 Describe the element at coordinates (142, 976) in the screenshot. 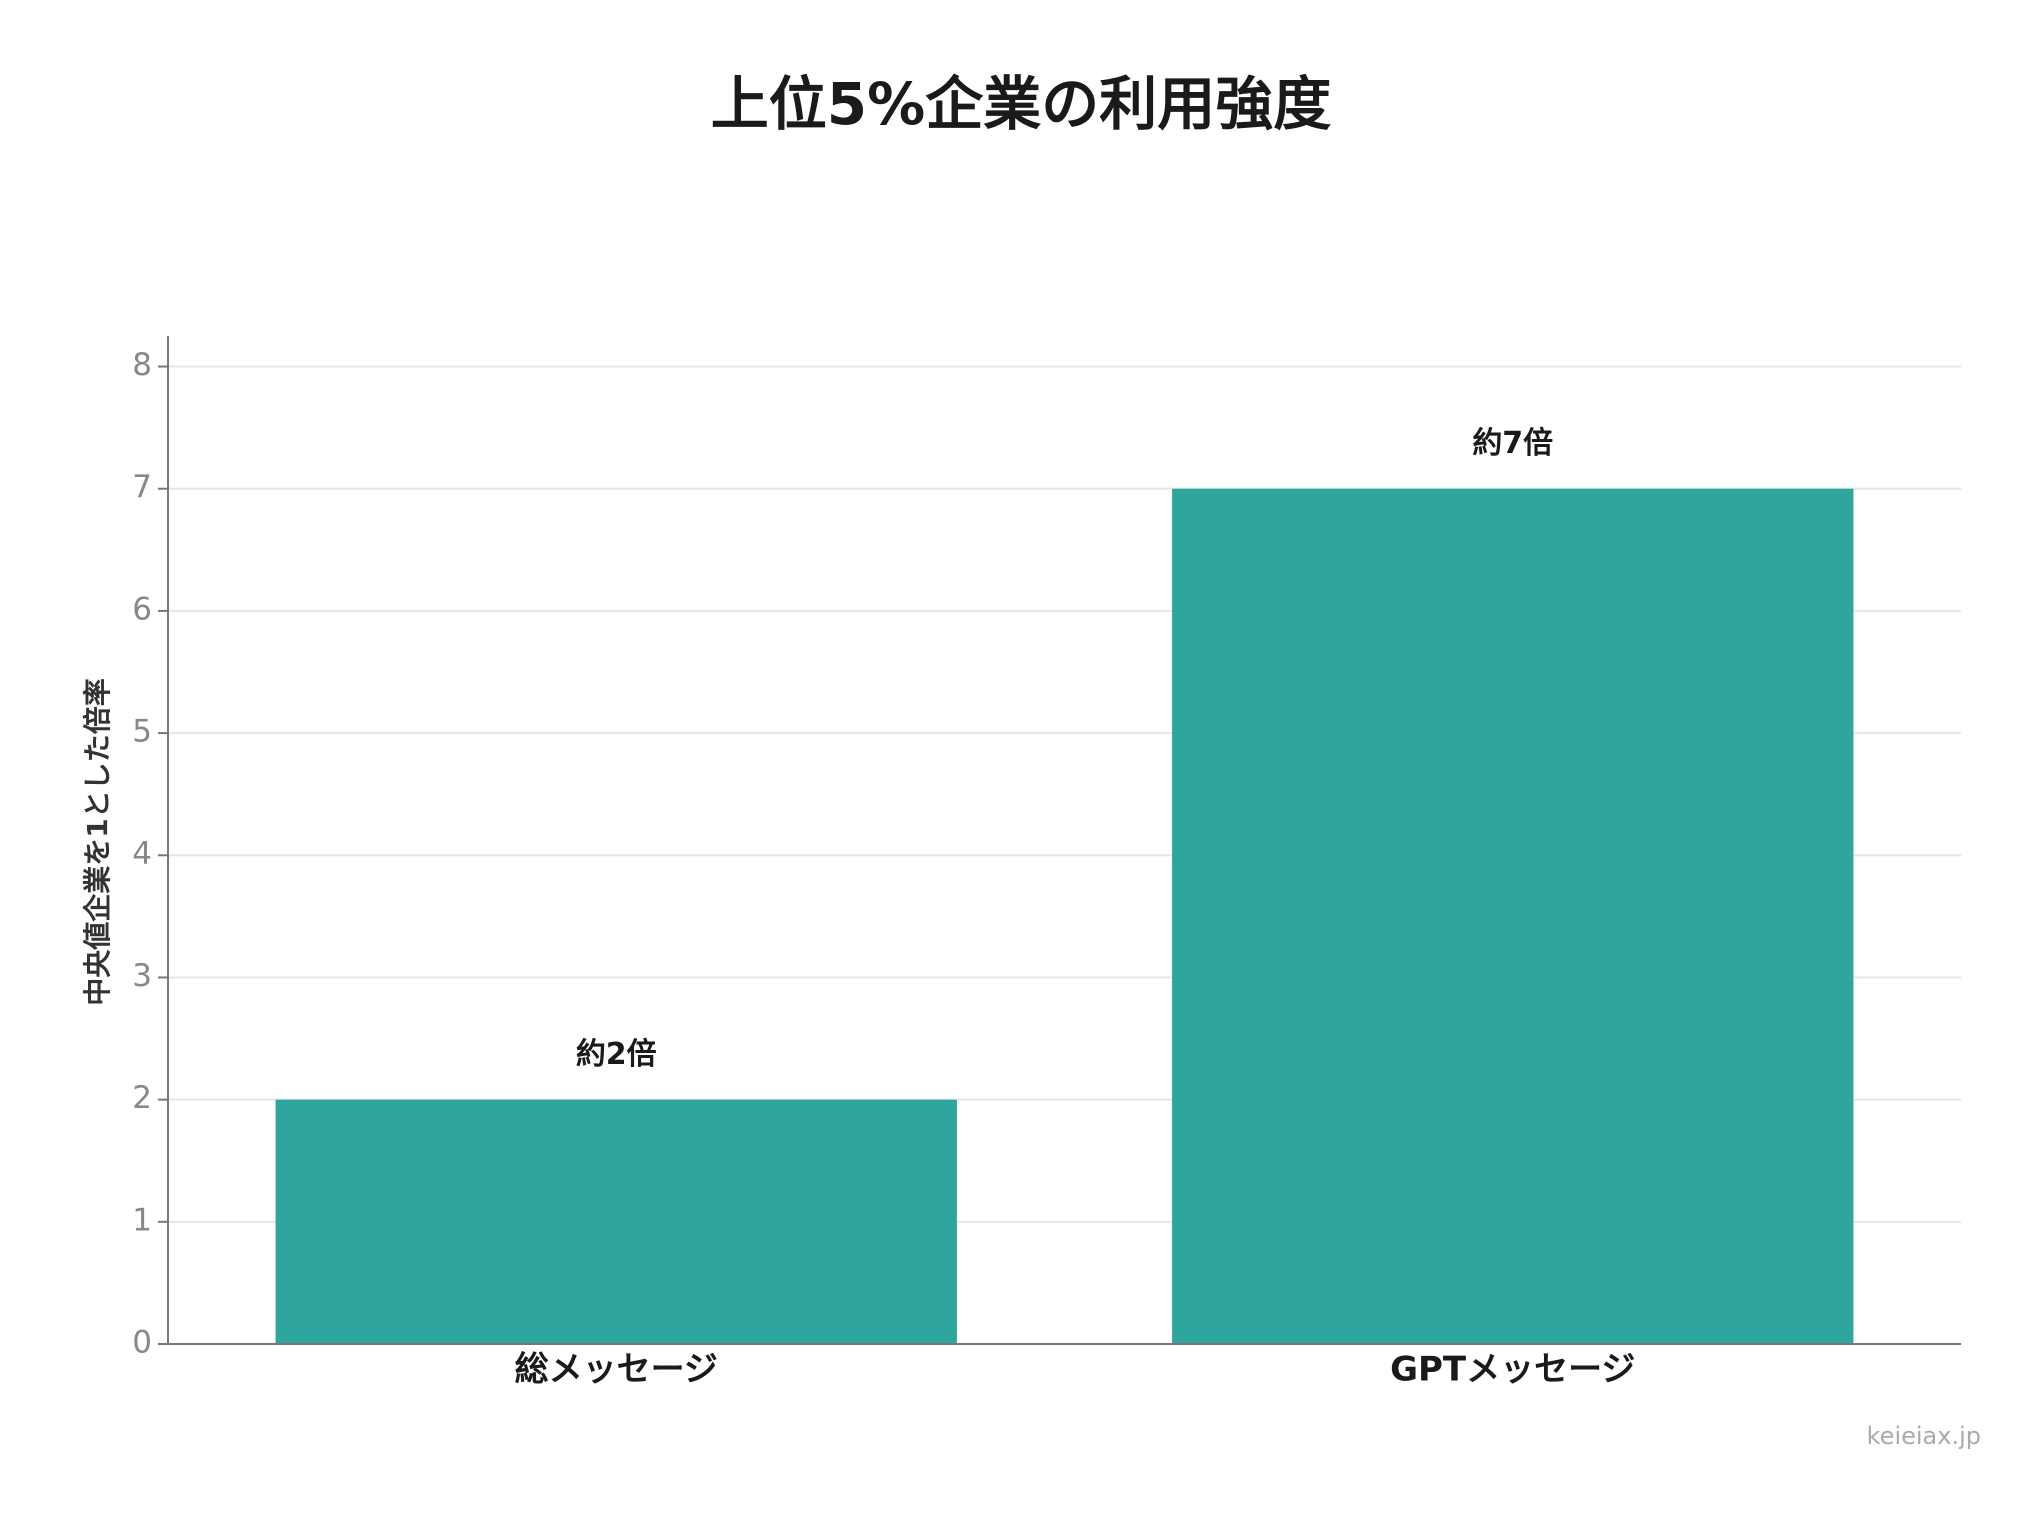

I see `y-tick-label: 3` at that location.